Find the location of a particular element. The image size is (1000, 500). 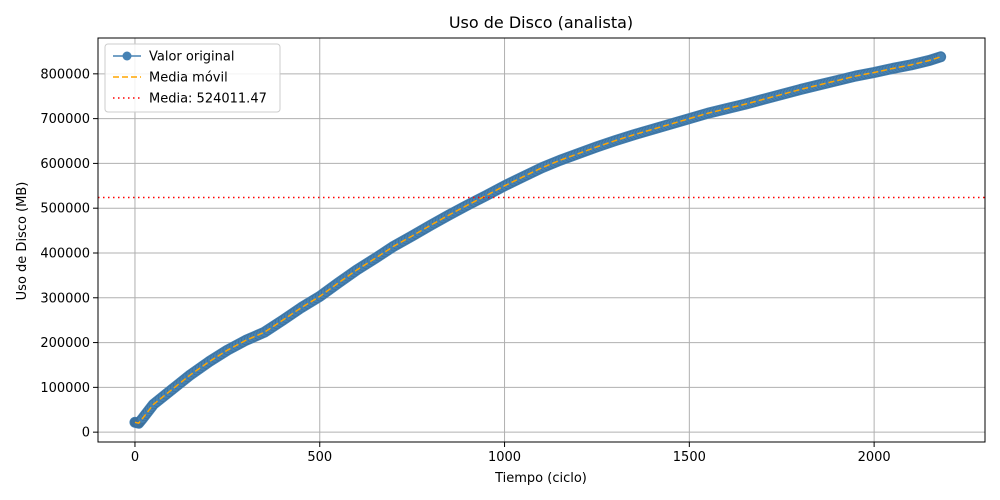

chart-title: Uso de Disco (analista) is located at coordinates (541, 22).